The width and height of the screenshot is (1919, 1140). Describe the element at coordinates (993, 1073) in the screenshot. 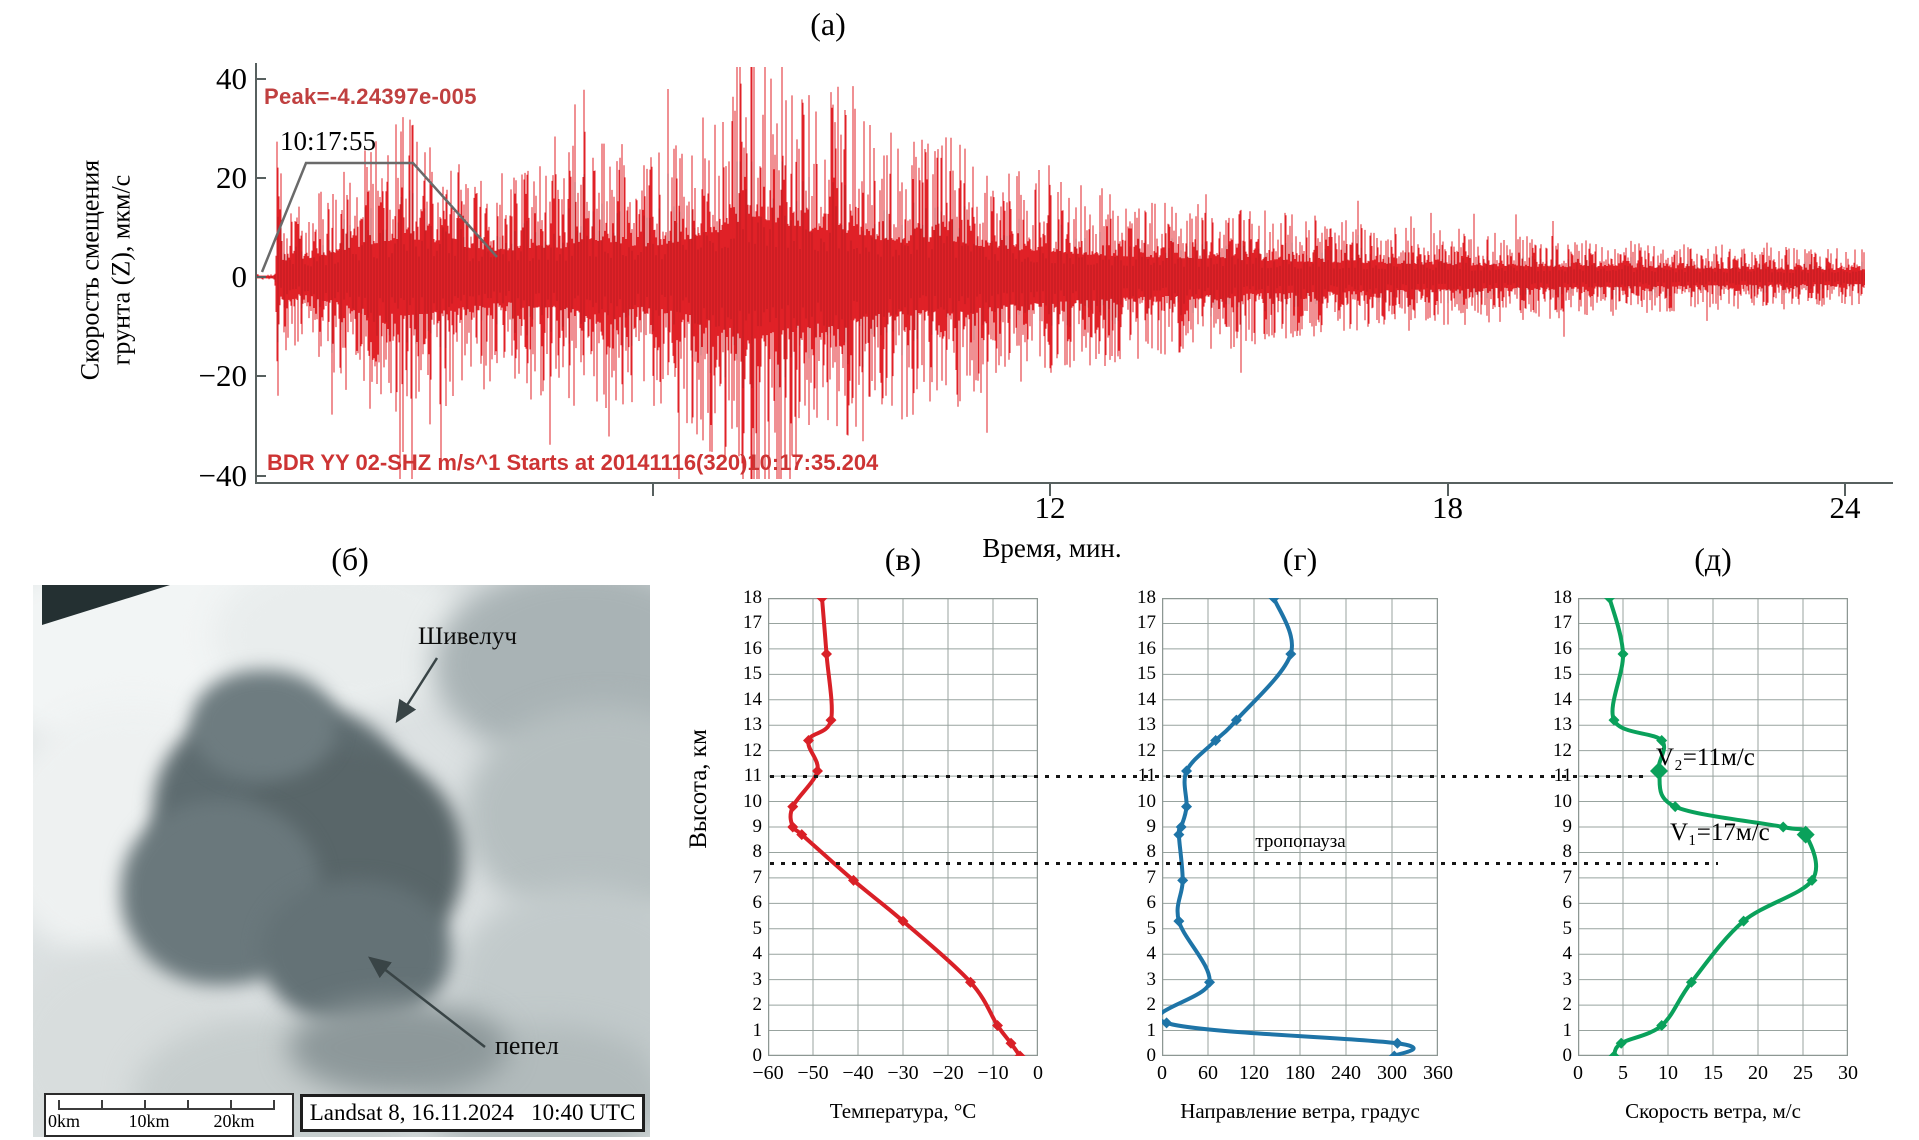

I see `profile-x-tick-label: −10` at that location.